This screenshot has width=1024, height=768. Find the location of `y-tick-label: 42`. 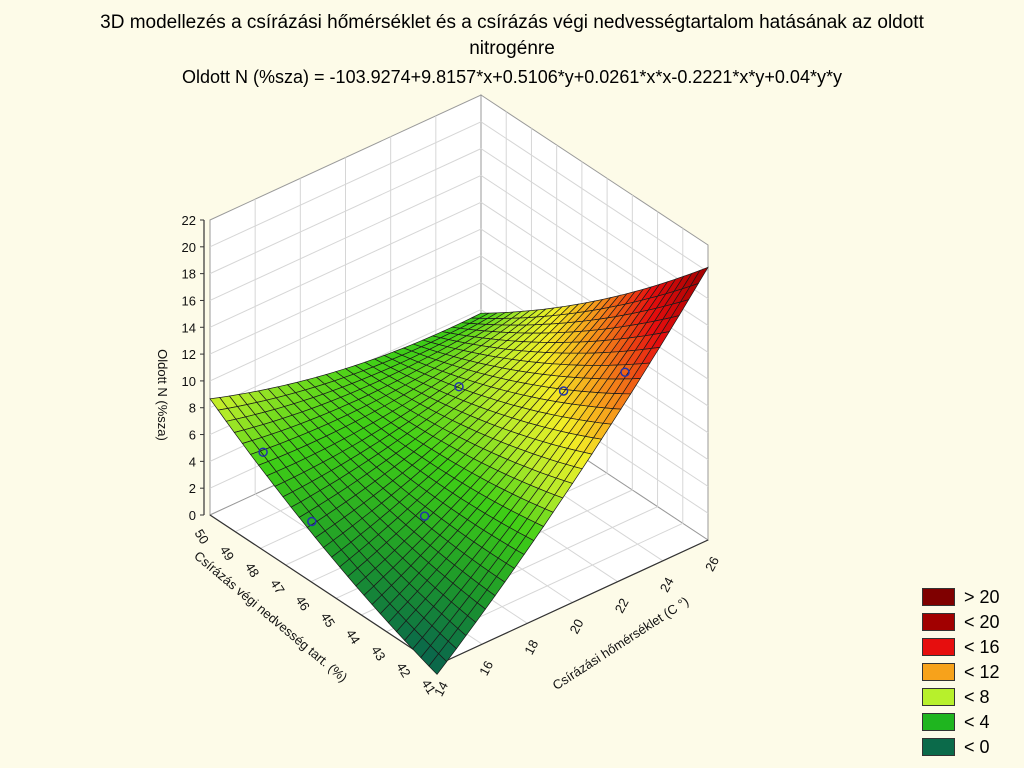

y-tick-label: 42 is located at coordinates (403, 670).